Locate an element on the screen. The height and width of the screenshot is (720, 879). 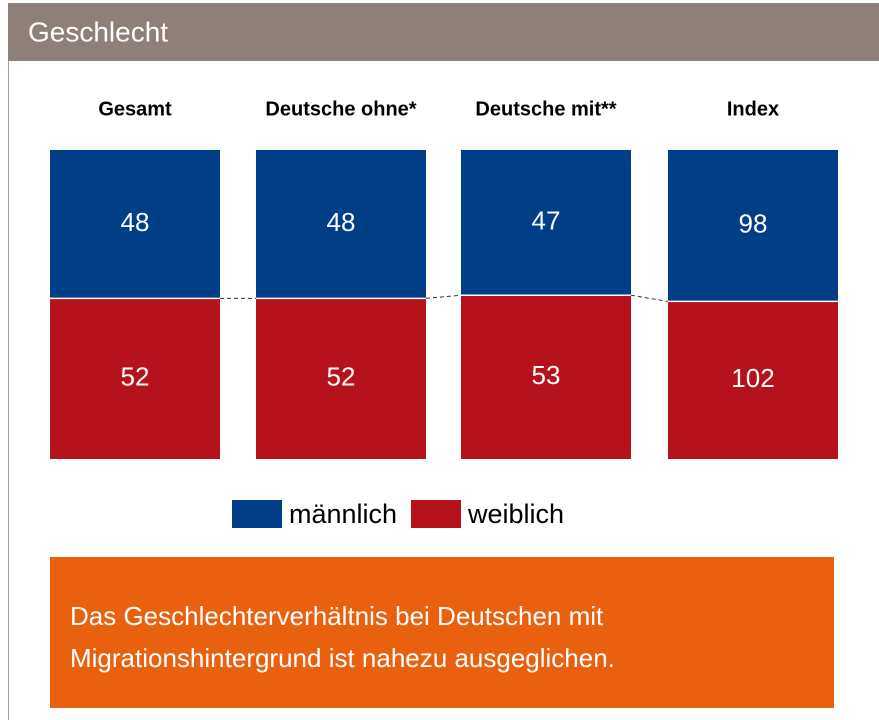
header-bar is located at coordinates (443, 32).